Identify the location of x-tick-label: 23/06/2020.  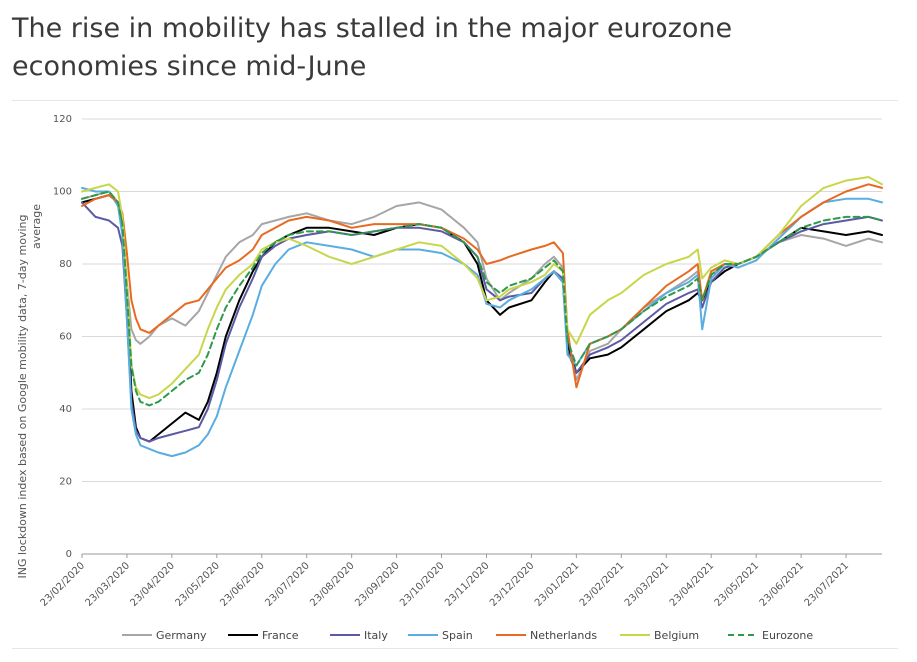
(242, 584).